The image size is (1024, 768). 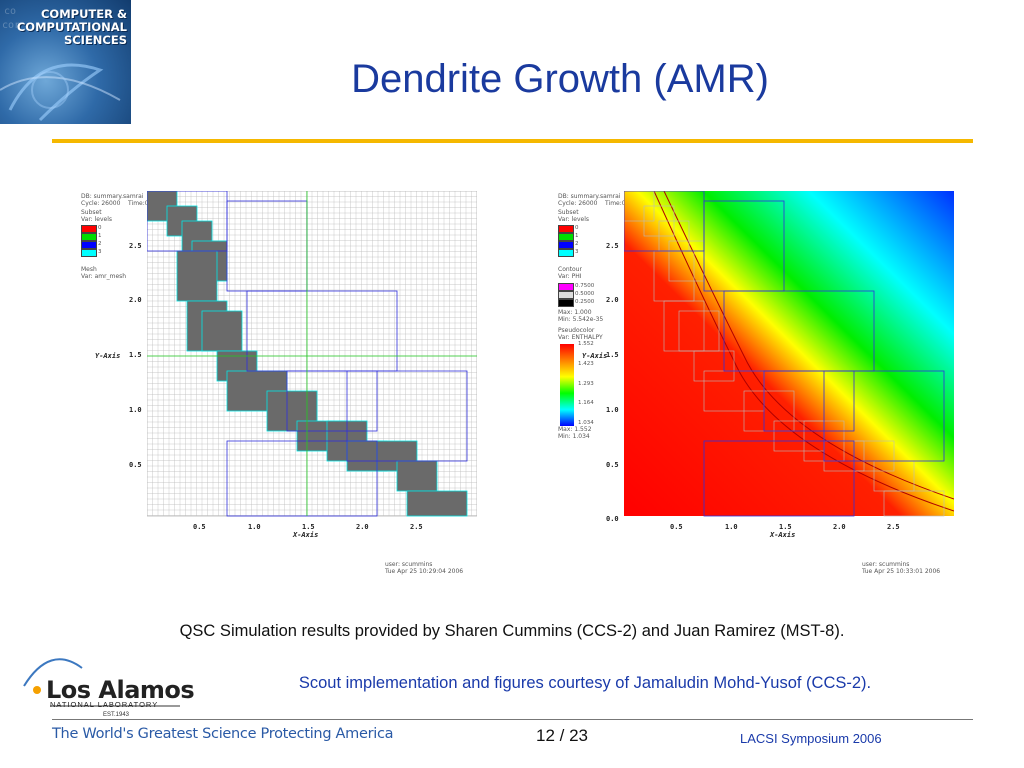 What do you see at coordinates (135, 246) in the screenshot?
I see `left-ytick: 2.5` at bounding box center [135, 246].